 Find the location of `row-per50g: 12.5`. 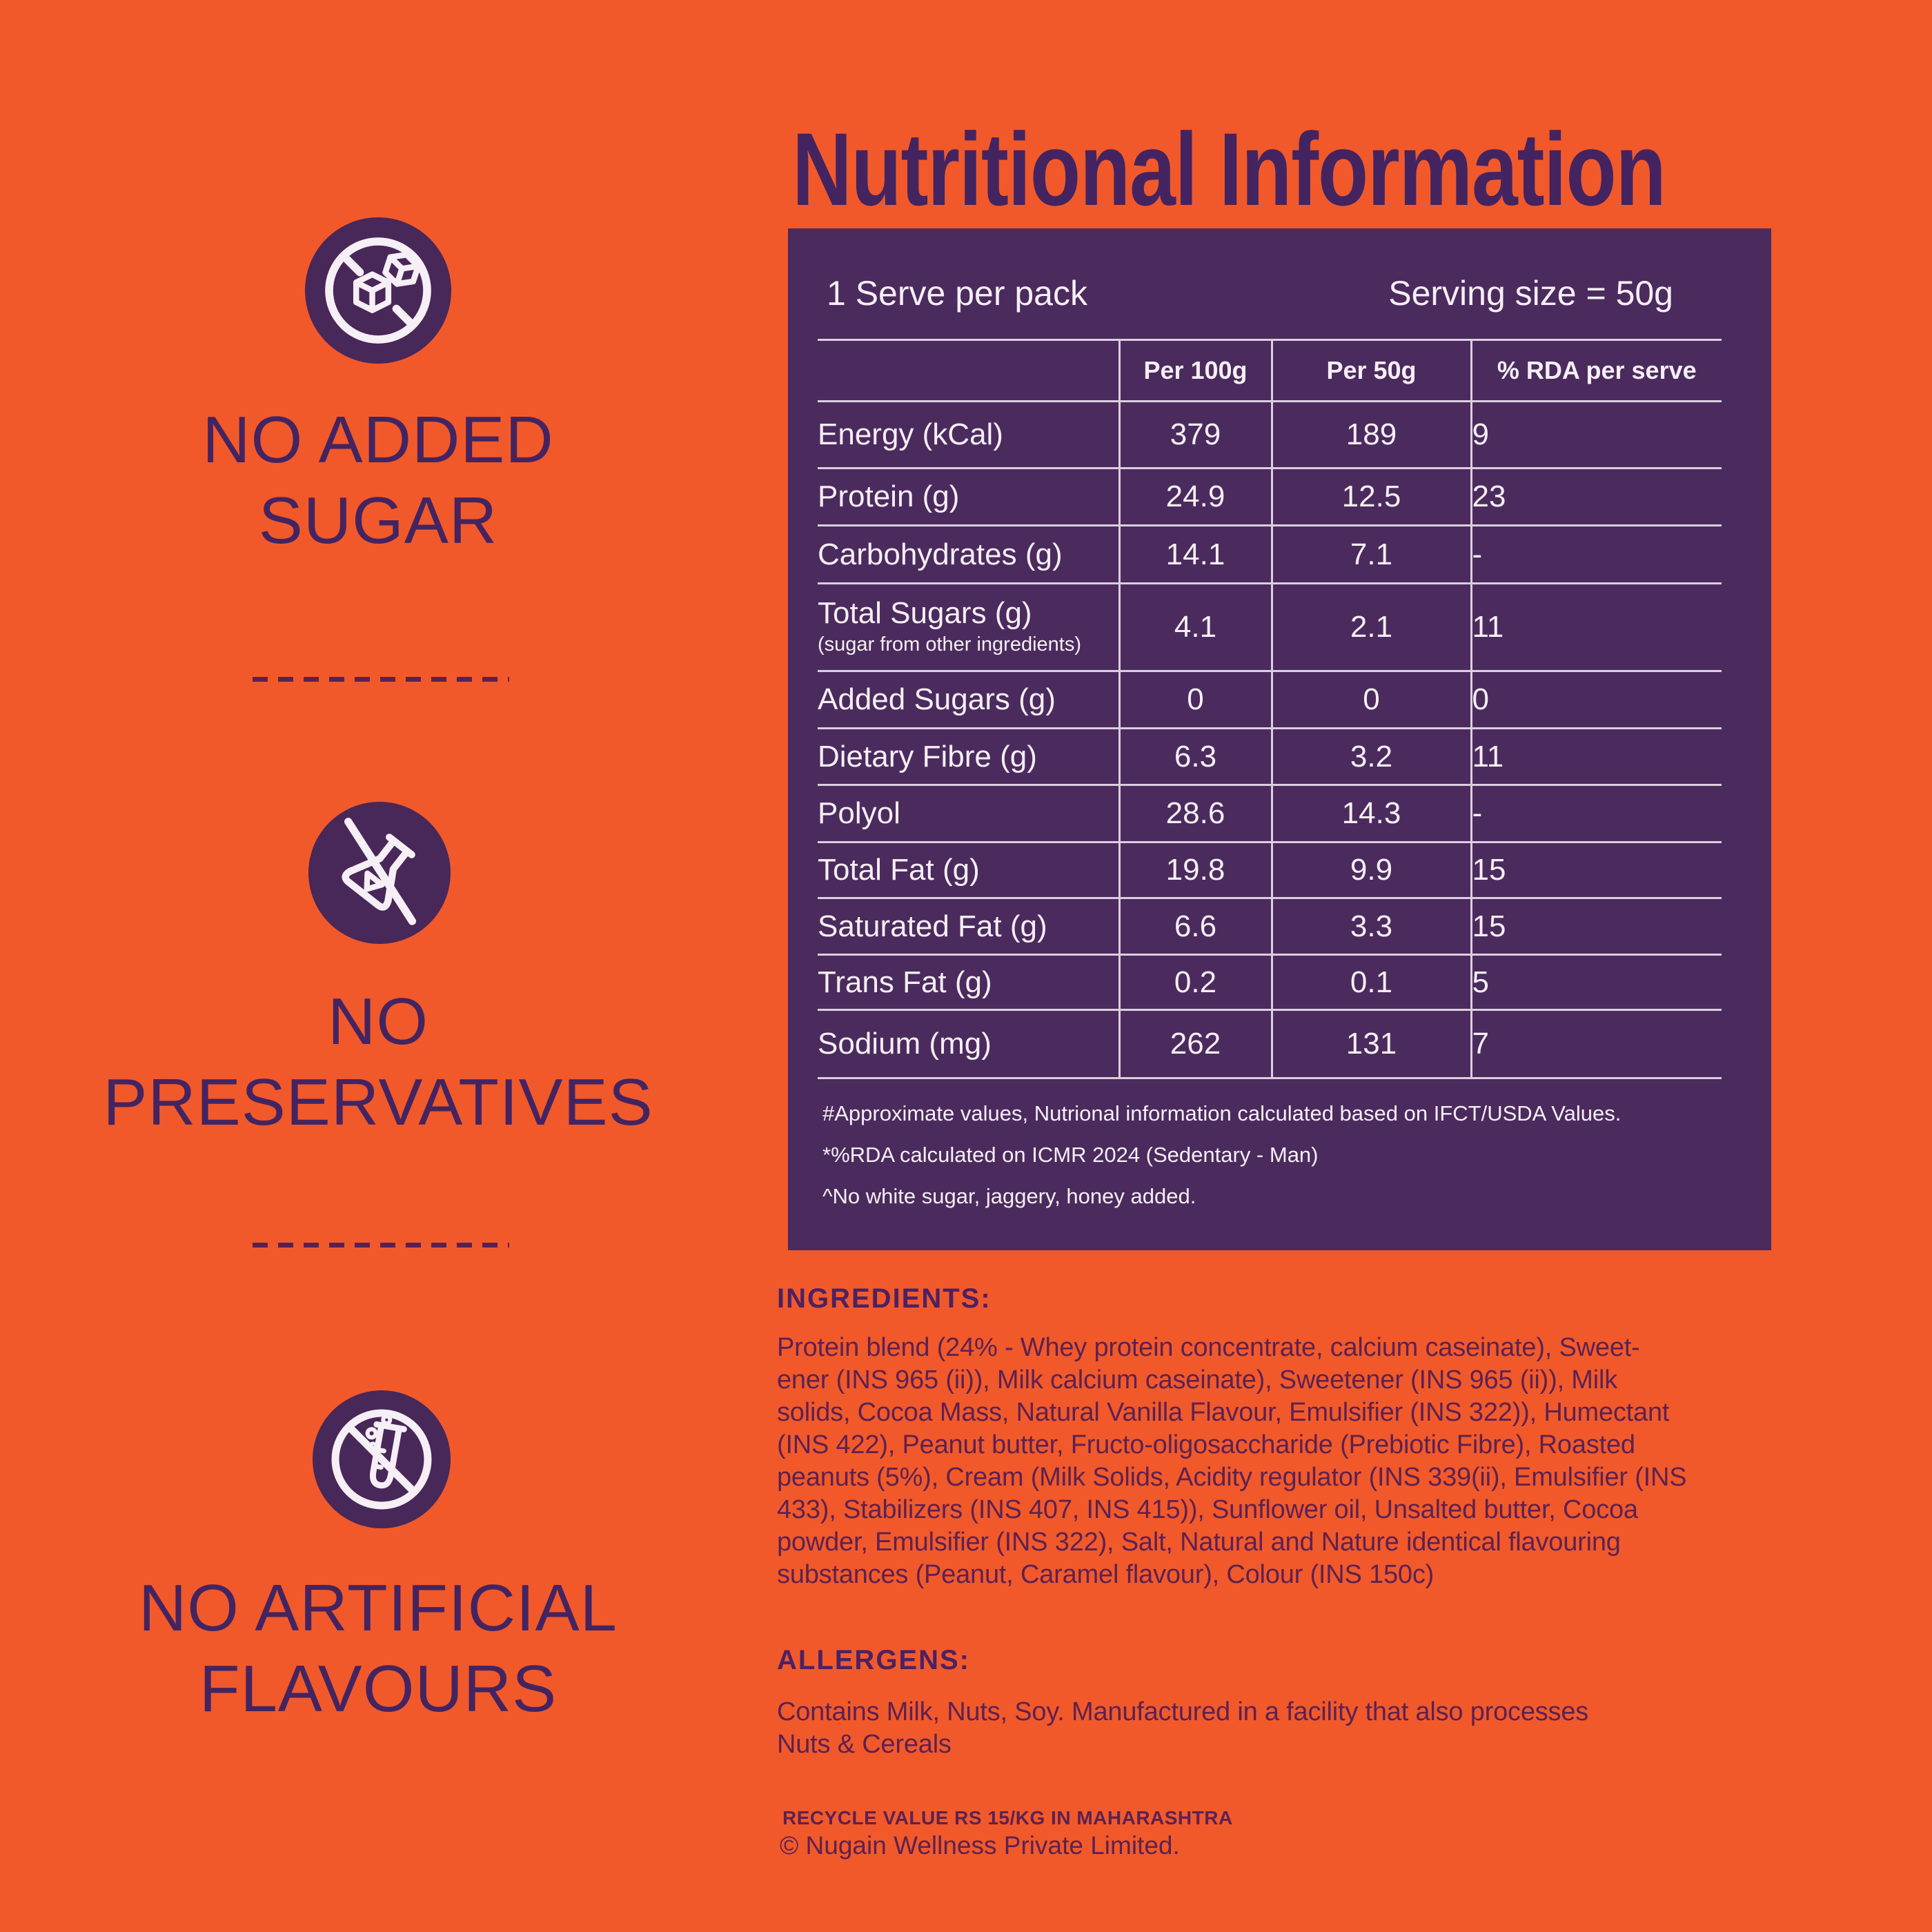

row-per50g: 12.5 is located at coordinates (1370, 496).